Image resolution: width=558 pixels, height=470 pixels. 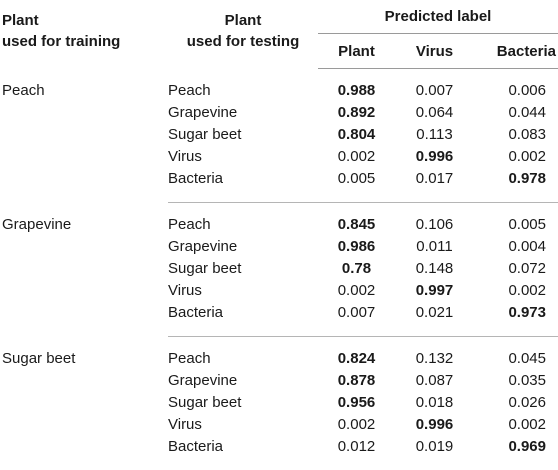 What do you see at coordinates (84, 270) in the screenshot?
I see `training-plant-cell: Grapevine` at bounding box center [84, 270].